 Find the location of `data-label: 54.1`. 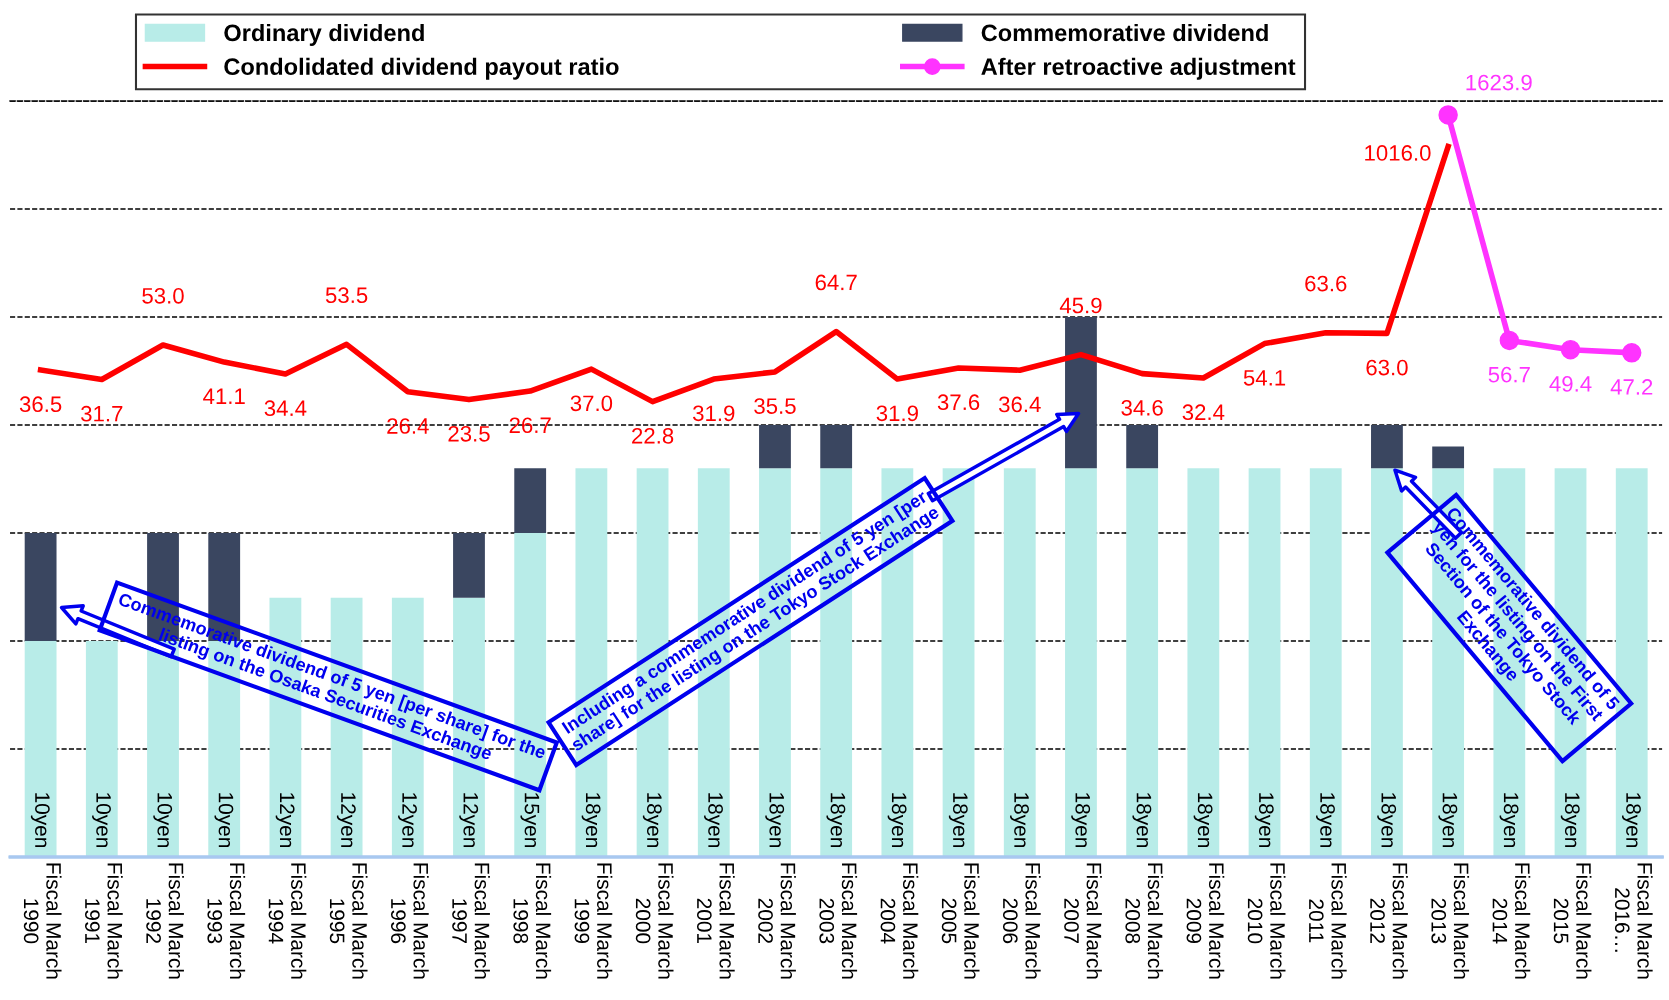

data-label: 54.1 is located at coordinates (1264, 378).